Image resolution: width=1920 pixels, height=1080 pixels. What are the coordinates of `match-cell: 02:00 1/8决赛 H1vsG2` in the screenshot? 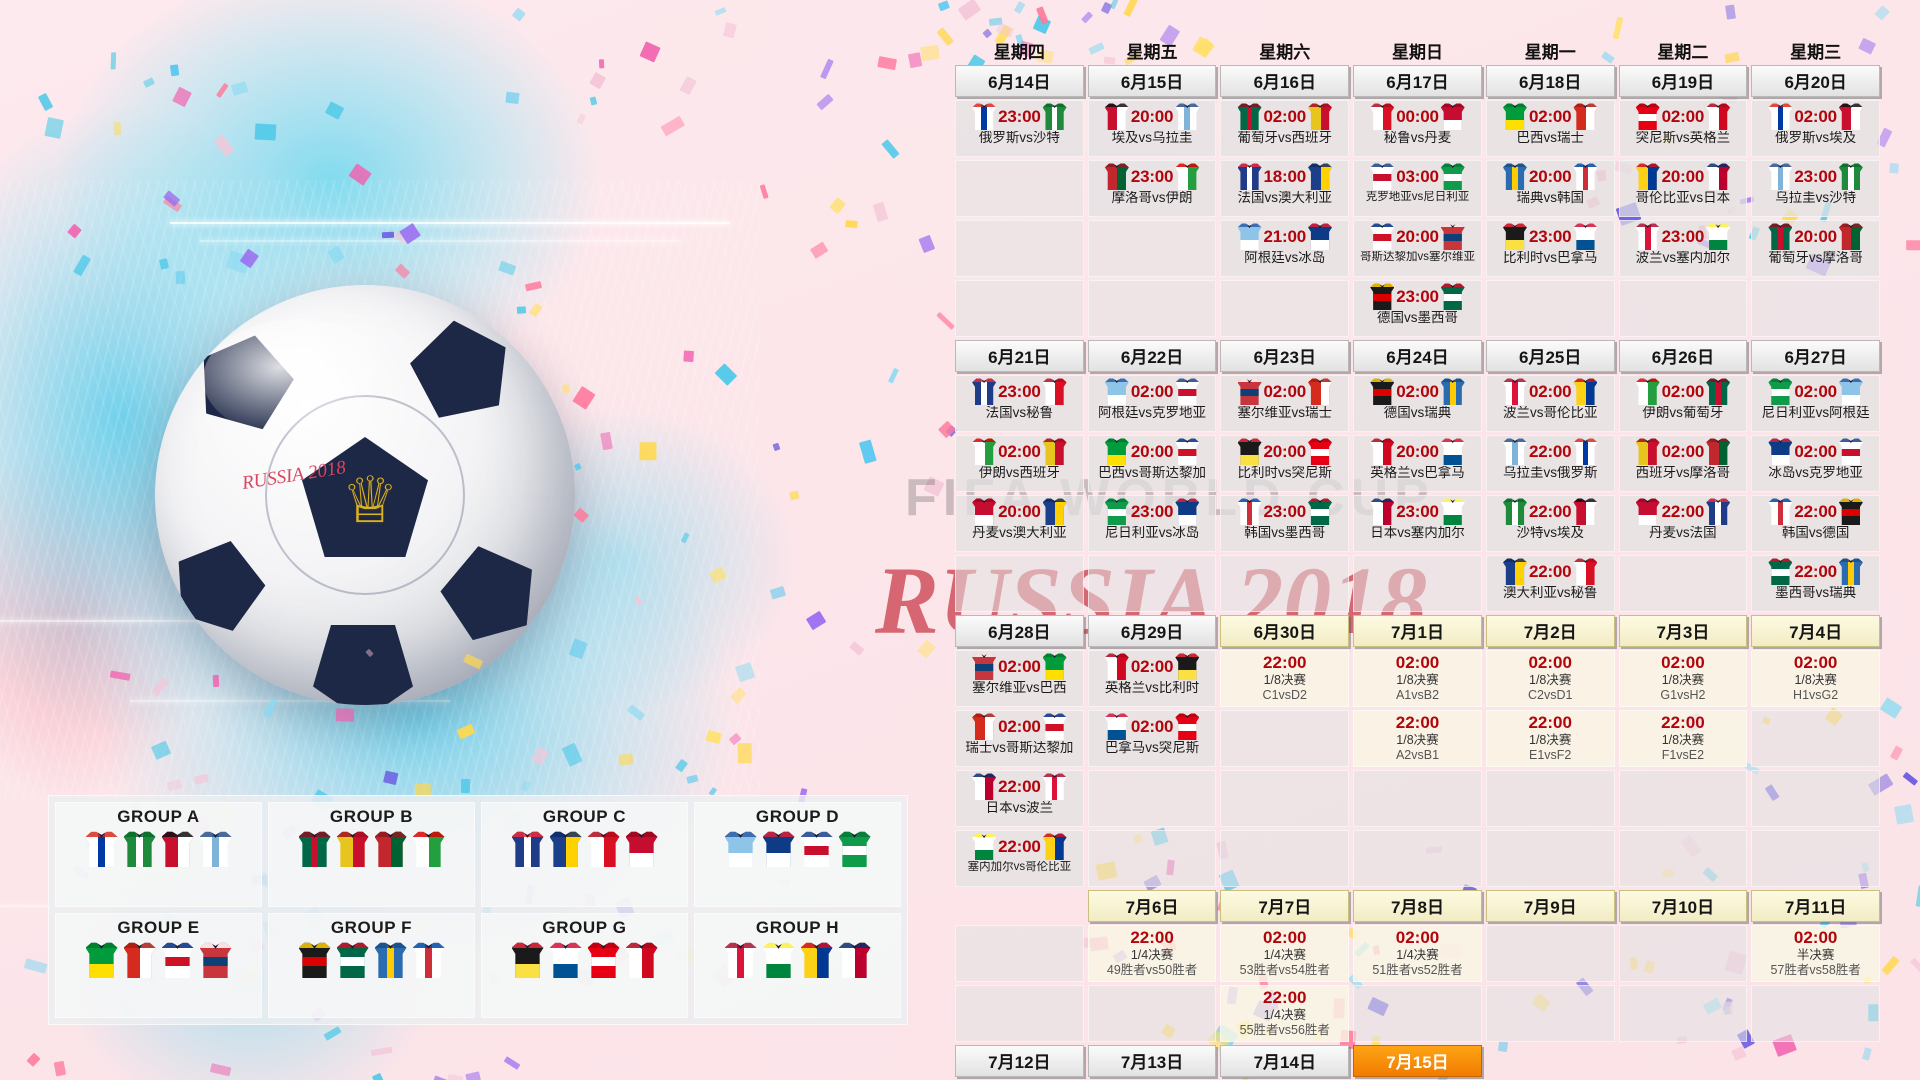 It's located at (1815, 678).